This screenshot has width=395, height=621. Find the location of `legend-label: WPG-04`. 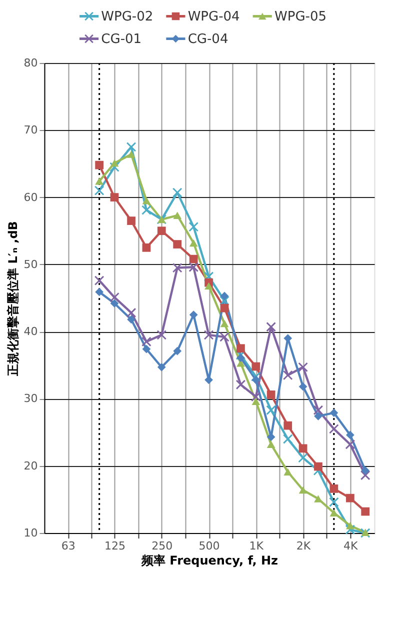

legend-label: WPG-04 is located at coordinates (214, 16).